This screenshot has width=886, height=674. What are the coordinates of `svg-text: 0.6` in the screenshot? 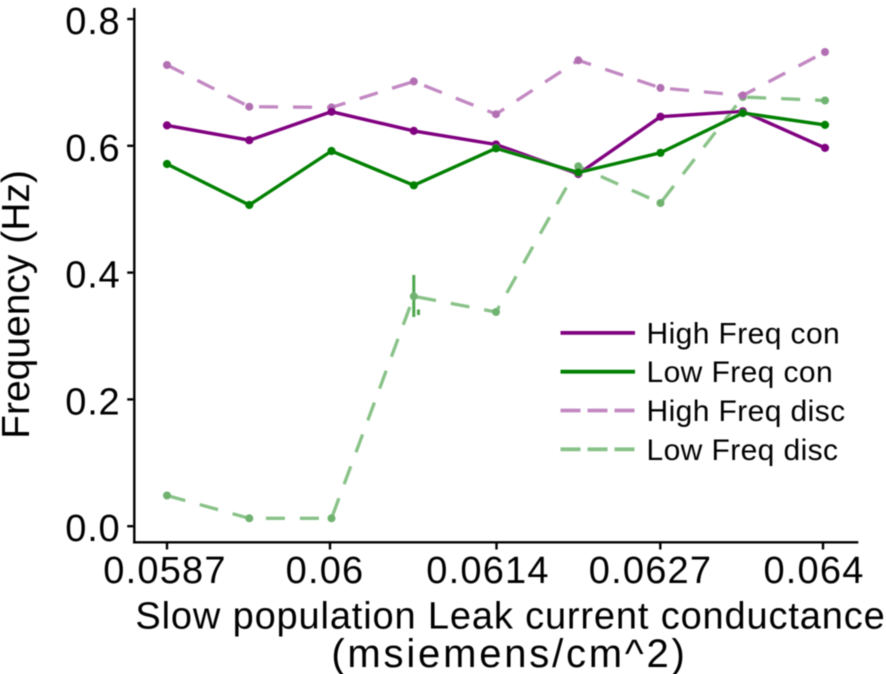 It's located at (92, 149).